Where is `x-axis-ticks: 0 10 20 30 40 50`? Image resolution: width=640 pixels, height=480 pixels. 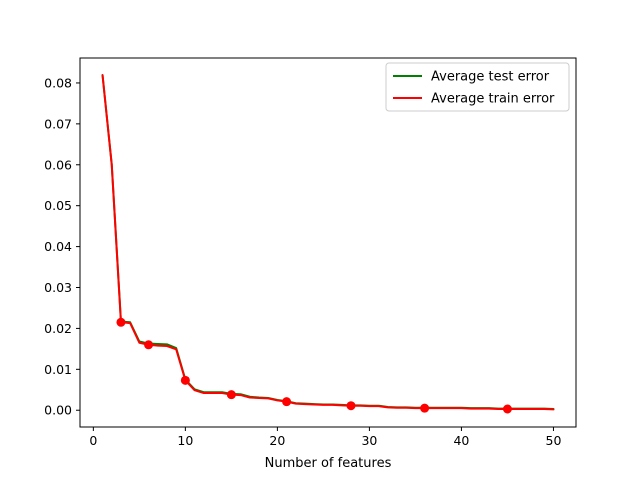 x-axis-ticks: 0 10 20 30 40 50 is located at coordinates (325, 437).